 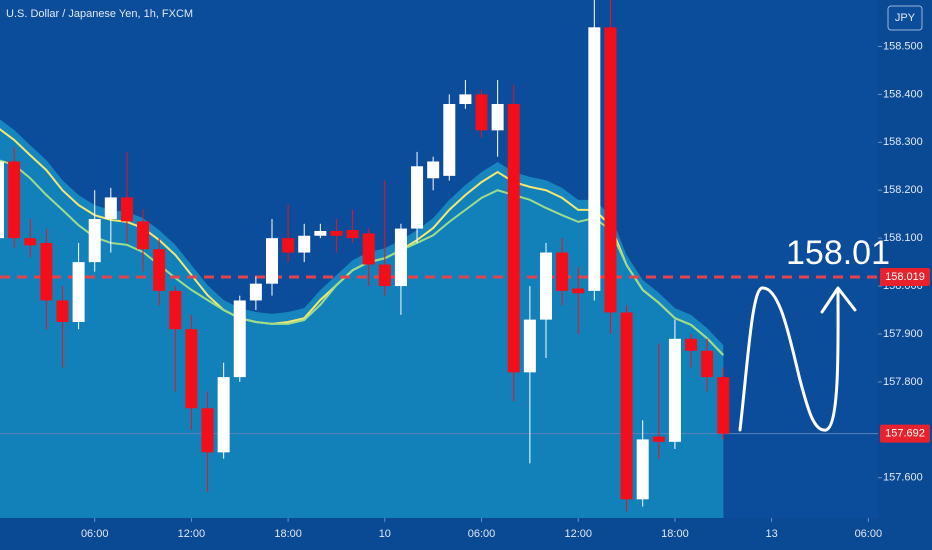 I want to click on x-tick-label: 13, so click(x=772, y=534).